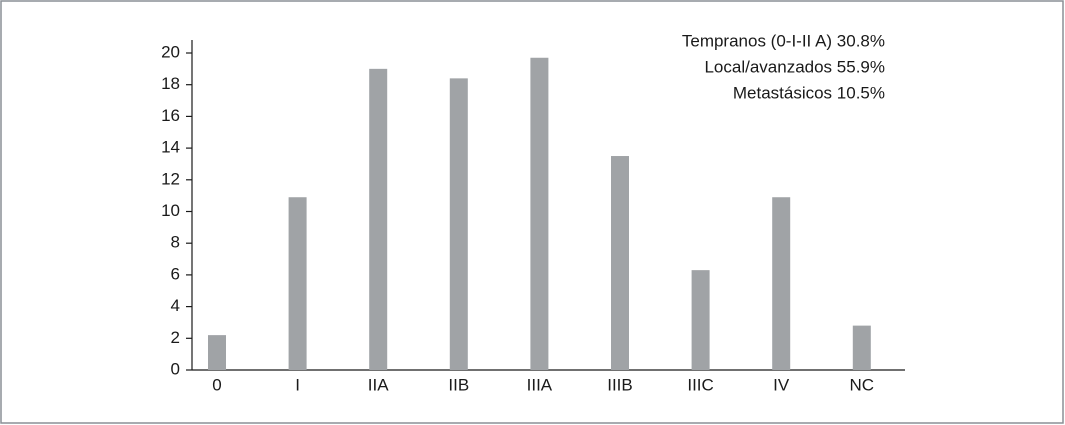 This screenshot has height=425, width=1065. I want to click on y-tick-label: 20, so click(170, 51).